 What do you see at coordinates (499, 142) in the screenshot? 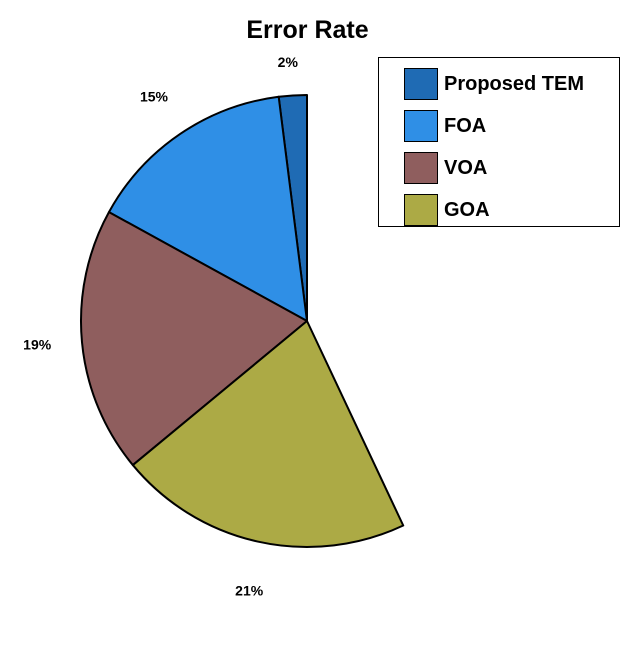
I see `legend: Proposed TEM FOA VOA GOA` at bounding box center [499, 142].